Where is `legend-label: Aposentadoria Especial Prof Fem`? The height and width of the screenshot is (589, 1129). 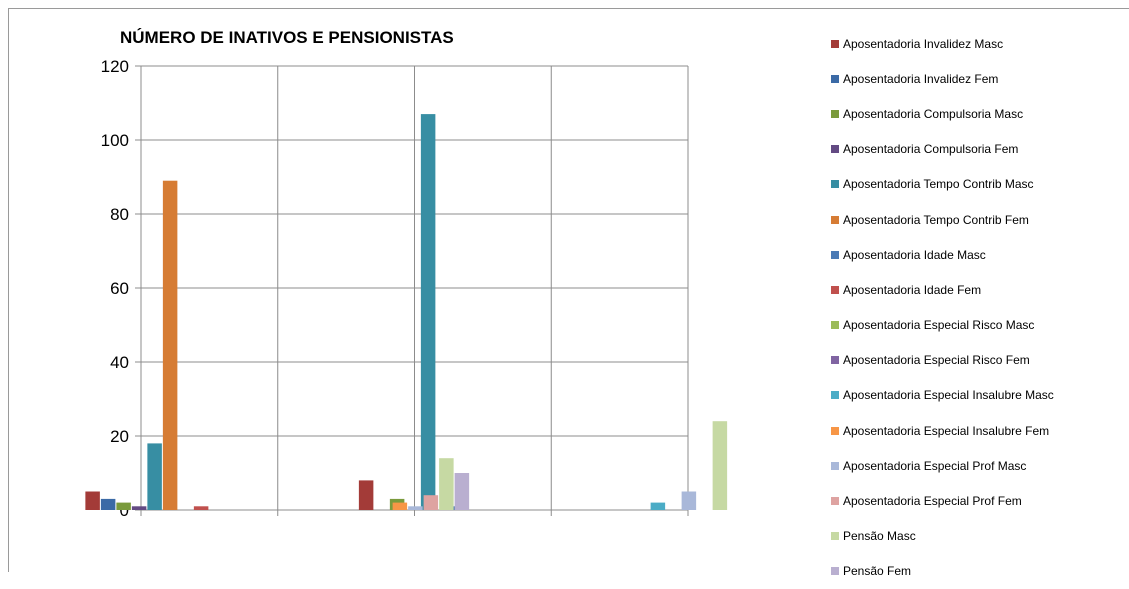 legend-label: Aposentadoria Especial Prof Fem is located at coordinates (932, 501).